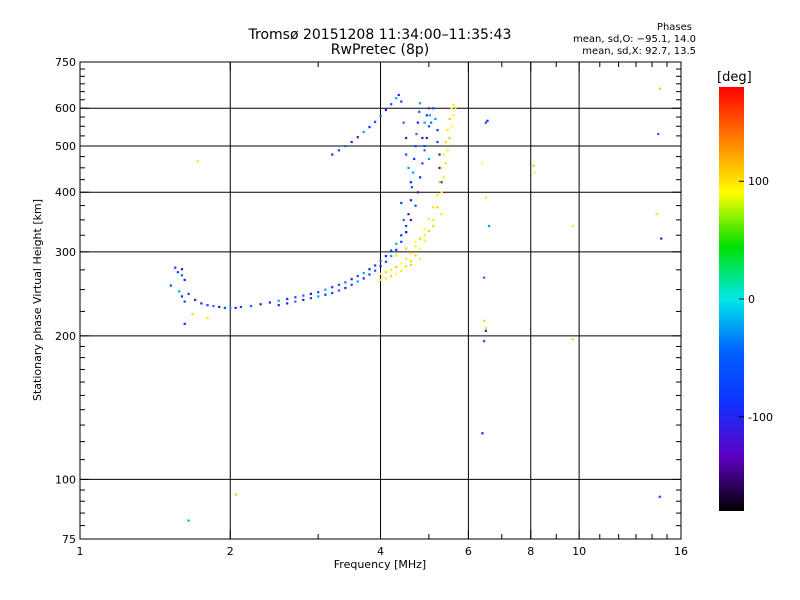 The width and height of the screenshot is (800, 600). Describe the element at coordinates (230, 551) in the screenshot. I see `x-tick-label: 2` at that location.